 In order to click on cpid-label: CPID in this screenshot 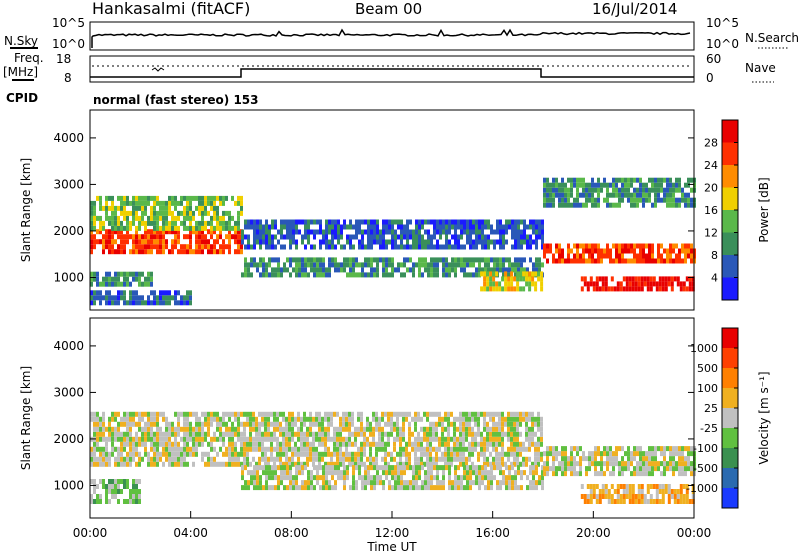, I will do `click(22, 98)`.